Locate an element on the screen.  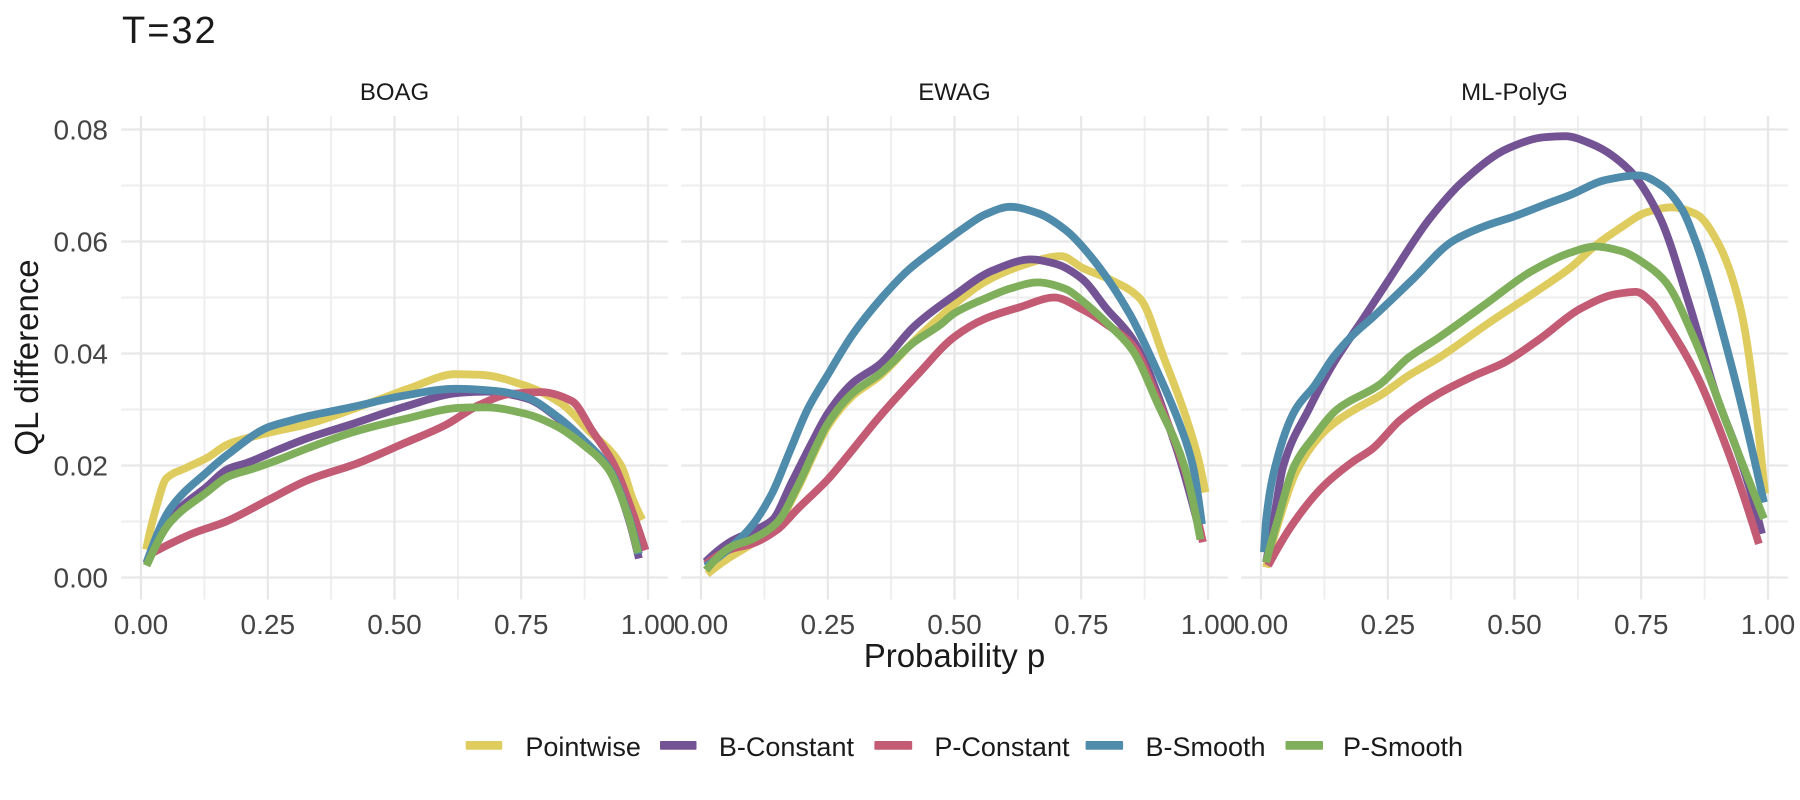
svg-text: T=32 is located at coordinates (170, 31).